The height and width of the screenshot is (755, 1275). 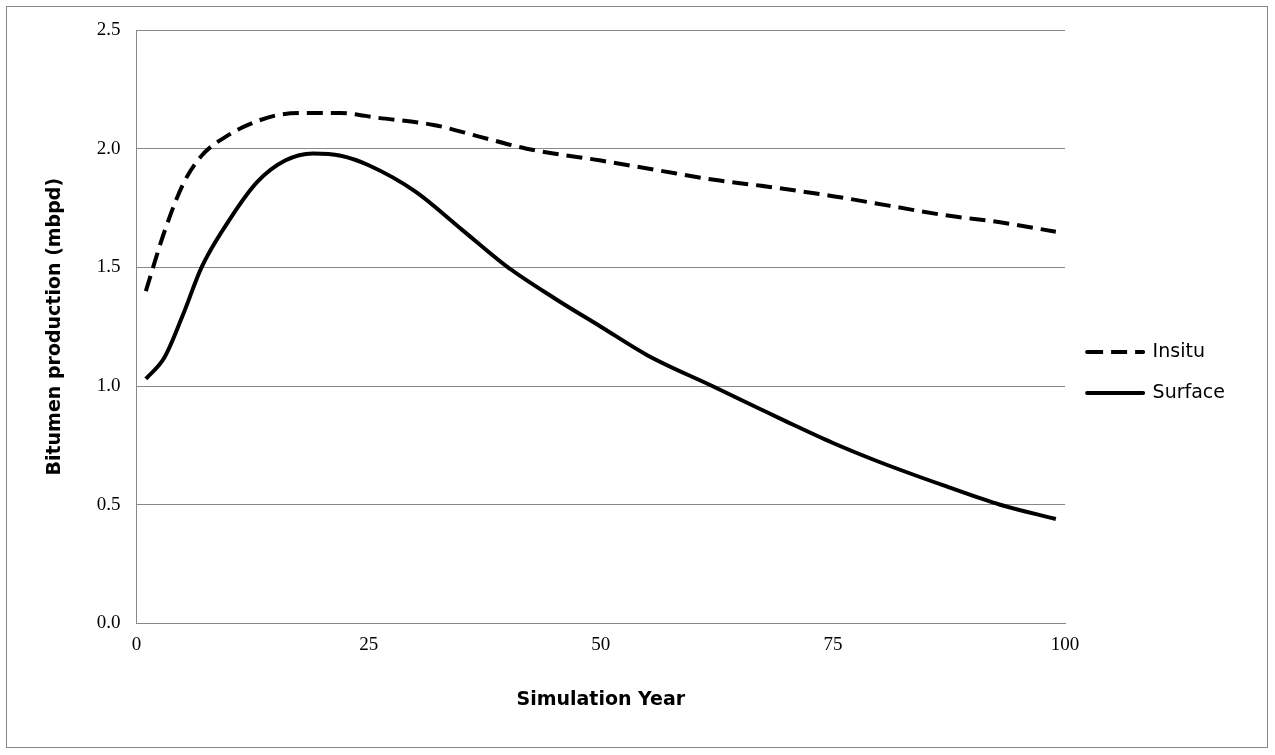 What do you see at coordinates (1189, 390) in the screenshot?
I see `legend-label: Surface` at bounding box center [1189, 390].